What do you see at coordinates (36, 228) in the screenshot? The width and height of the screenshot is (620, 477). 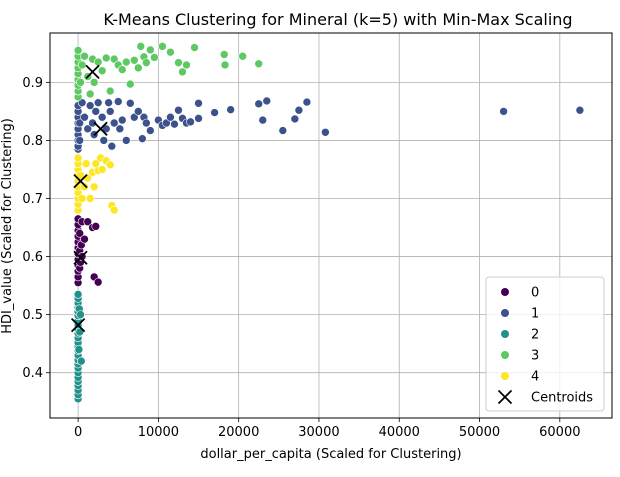 I see `y-axis-ticks: 0.4 0.5 0.6 0.7 0.8 0.9` at bounding box center [36, 228].